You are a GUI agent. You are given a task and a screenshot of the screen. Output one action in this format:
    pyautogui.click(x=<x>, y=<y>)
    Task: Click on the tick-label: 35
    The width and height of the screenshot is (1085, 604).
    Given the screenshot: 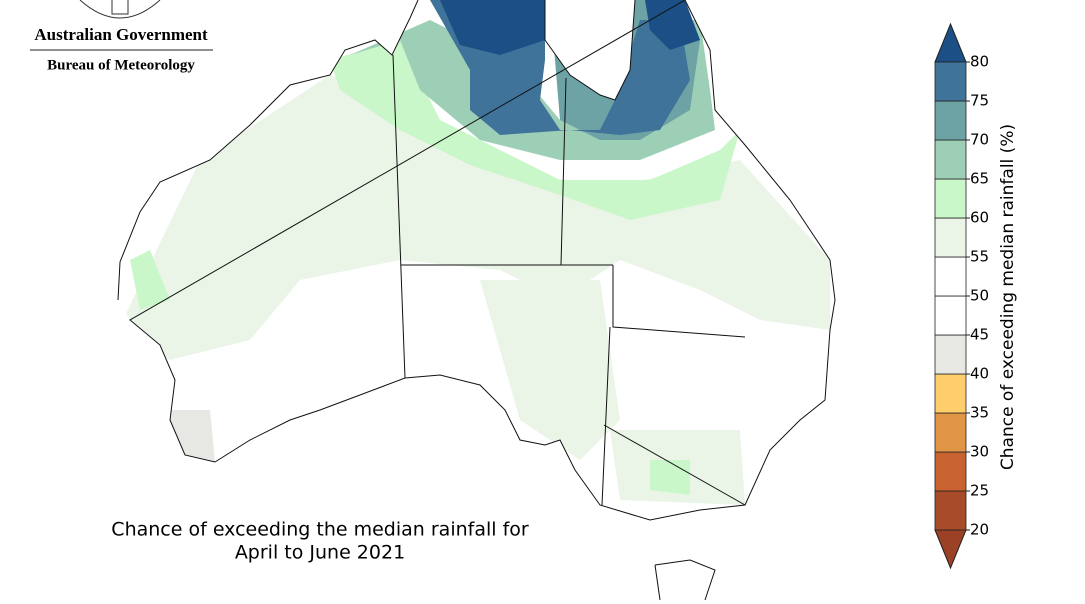 What is the action you would take?
    pyautogui.click(x=979, y=413)
    